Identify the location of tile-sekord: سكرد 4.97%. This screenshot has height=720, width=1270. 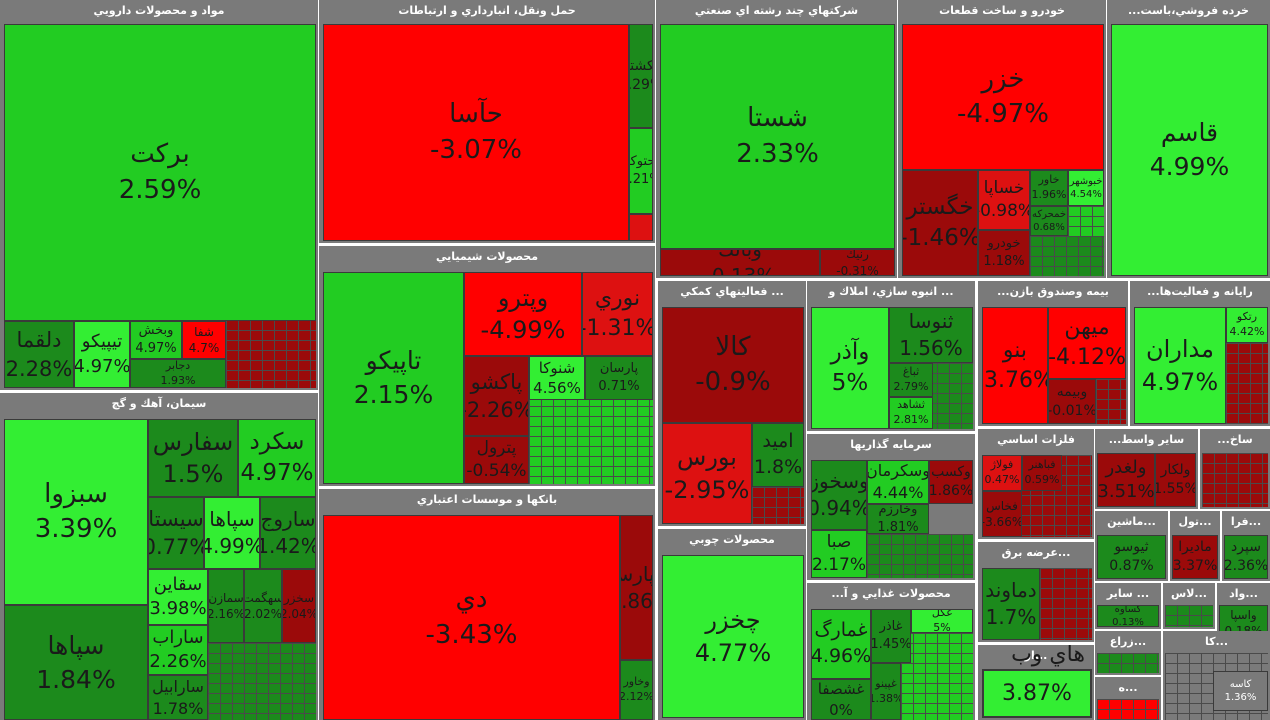
(277, 458).